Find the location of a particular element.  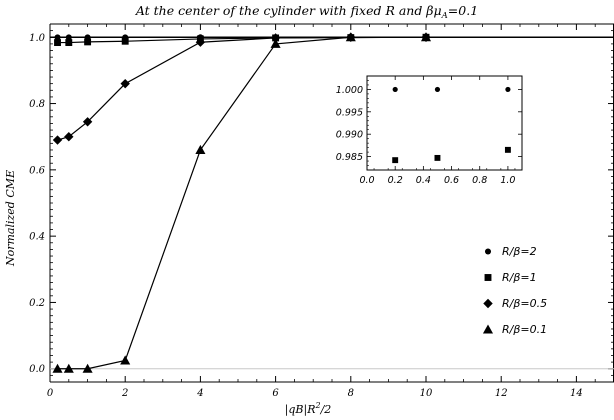

inset-axis-ticks: 0.0 0.2 0.4 0.6 0.8 1.0 0.985 0.990 0.995 1.000 is located at coordinates (429, 130).